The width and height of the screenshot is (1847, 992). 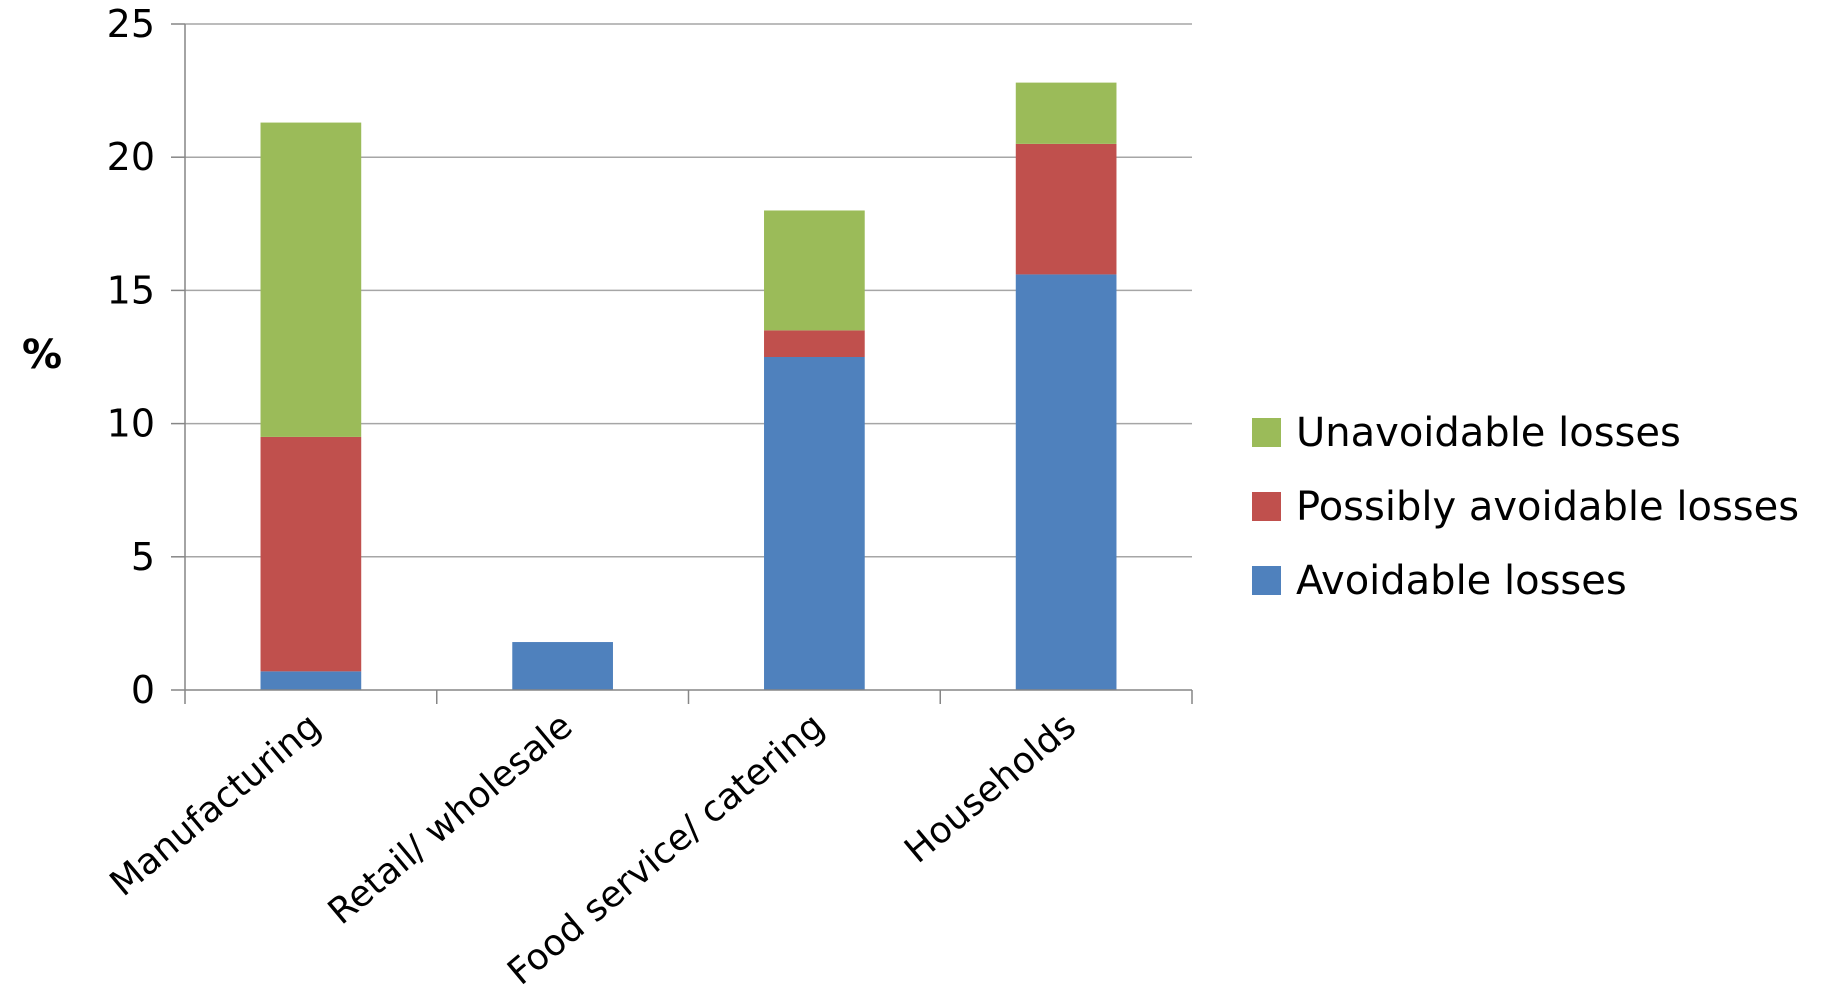 What do you see at coordinates (143, 557) in the screenshot?
I see `y-tick-label: 5` at bounding box center [143, 557].